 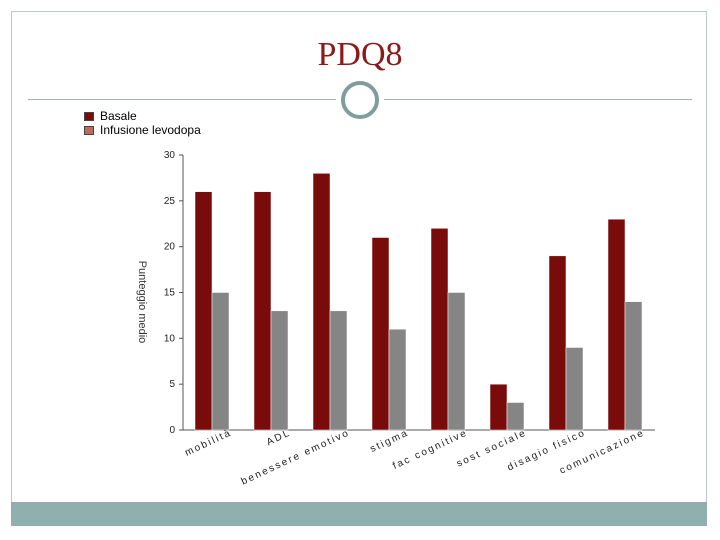 What do you see at coordinates (538, 99) in the screenshot?
I see `title-rule-right` at bounding box center [538, 99].